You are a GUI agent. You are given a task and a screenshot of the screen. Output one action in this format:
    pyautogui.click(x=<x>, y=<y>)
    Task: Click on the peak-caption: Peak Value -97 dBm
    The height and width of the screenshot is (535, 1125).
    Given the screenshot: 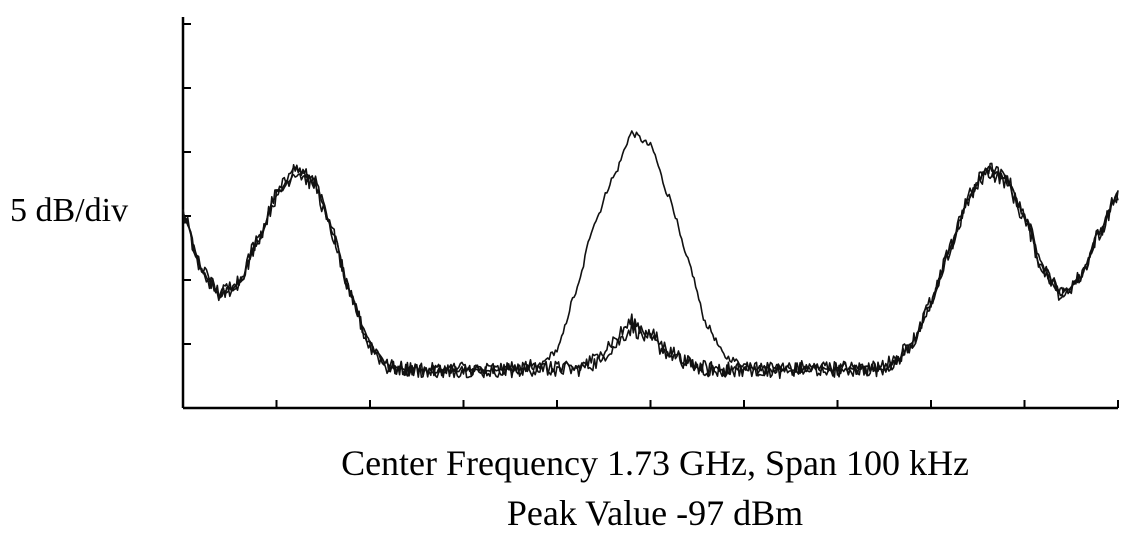 What is the action you would take?
    pyautogui.click(x=655, y=513)
    